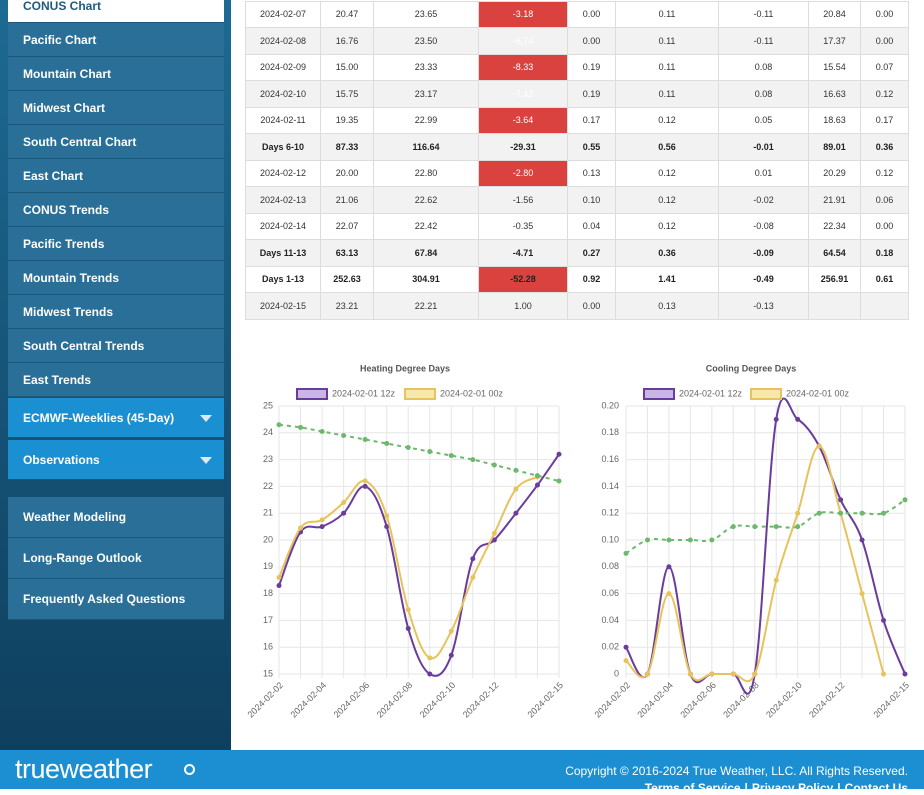 The width and height of the screenshot is (924, 795). Describe the element at coordinates (347, 306) in the screenshot. I see `table-cell: 23.21` at that location.